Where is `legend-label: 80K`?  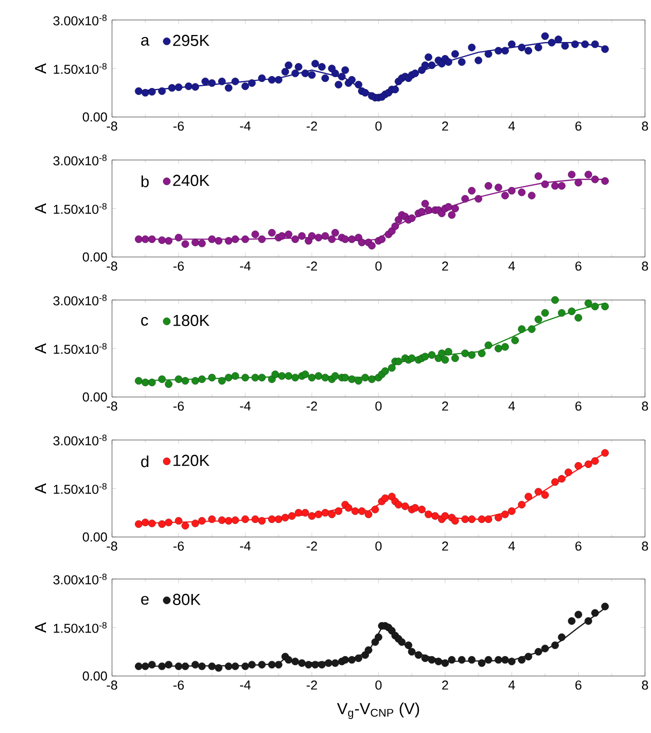 legend-label: 80K is located at coordinates (187, 600).